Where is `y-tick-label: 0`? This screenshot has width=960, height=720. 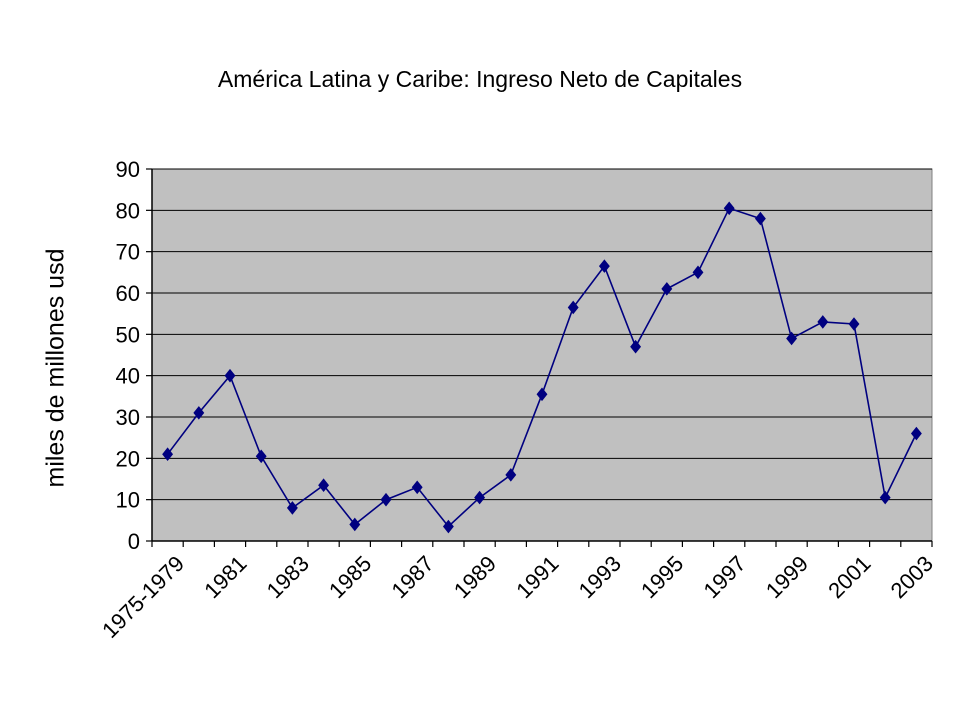
y-tick-label: 0 is located at coordinates (134, 541).